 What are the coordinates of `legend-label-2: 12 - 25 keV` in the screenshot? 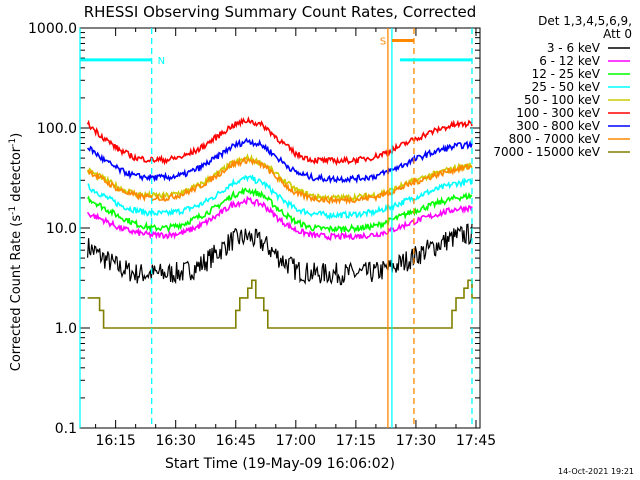 It's located at (566, 74).